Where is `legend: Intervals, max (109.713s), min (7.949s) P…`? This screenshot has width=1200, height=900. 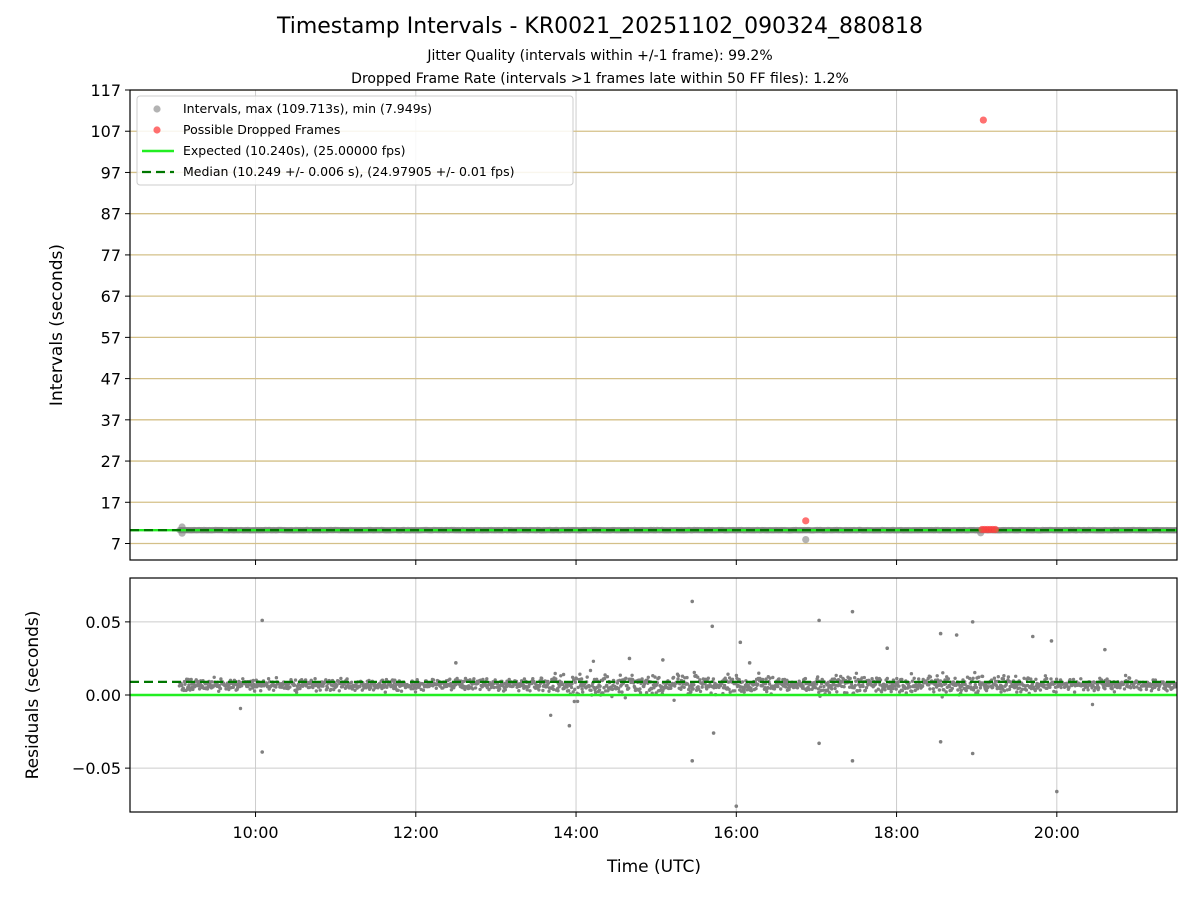 legend: Intervals, max (109.713s), min (7.949s) P… is located at coordinates (355, 140).